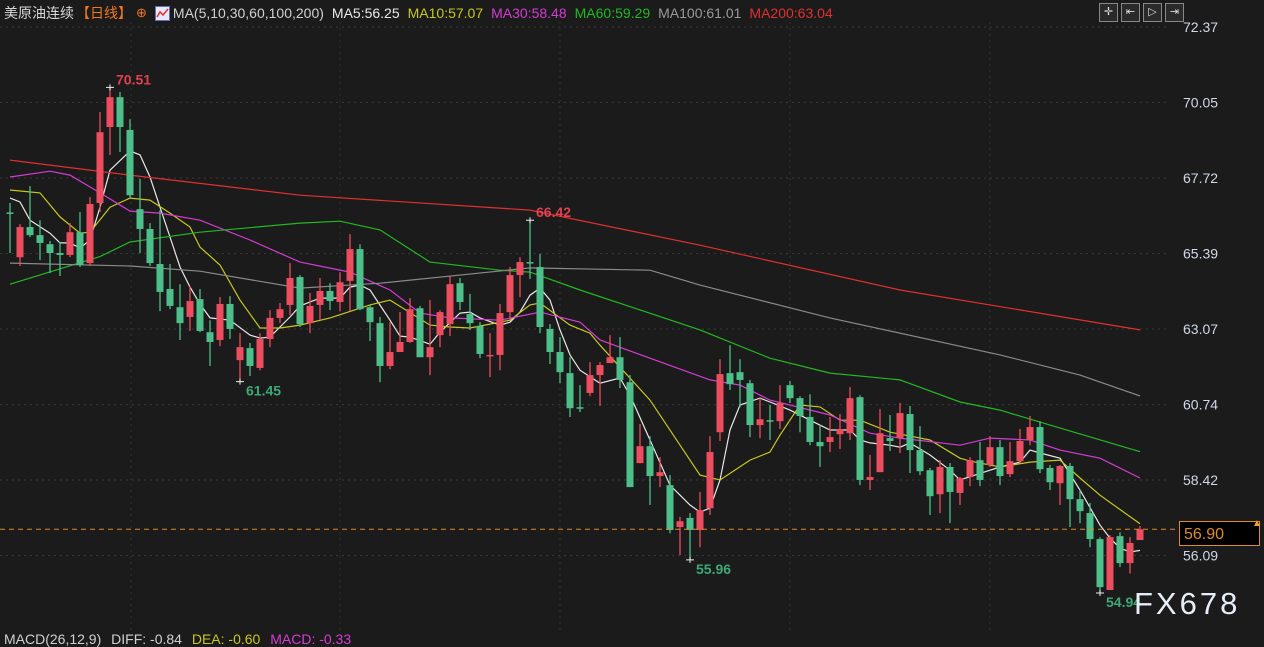 The image size is (1264, 647). I want to click on ma-params: MA(5,10,30,60,100,200), so click(248, 13).